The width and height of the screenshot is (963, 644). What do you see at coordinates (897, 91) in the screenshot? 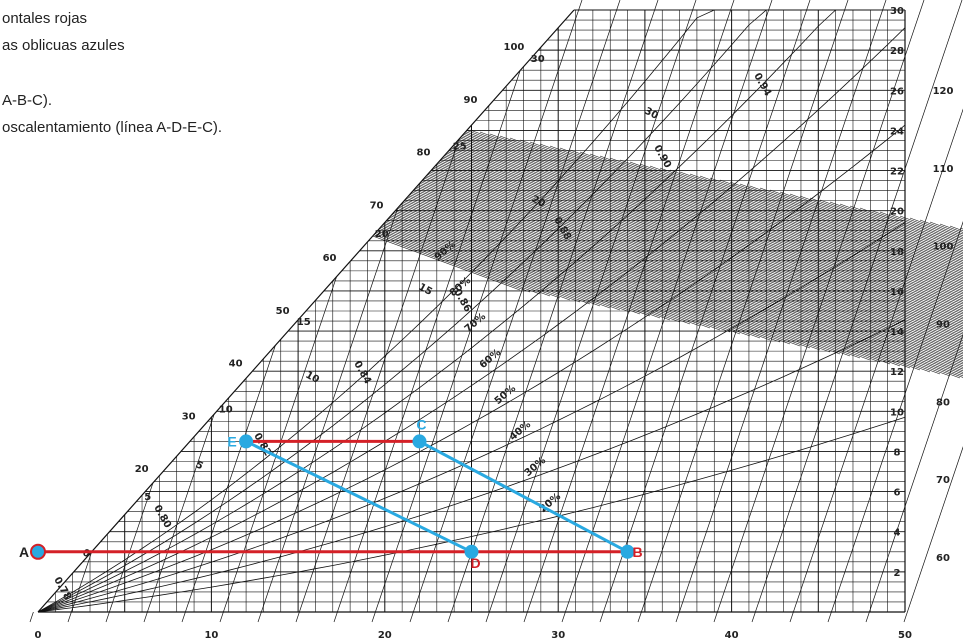
I see `right-inner-tick-label: 26` at bounding box center [897, 91].